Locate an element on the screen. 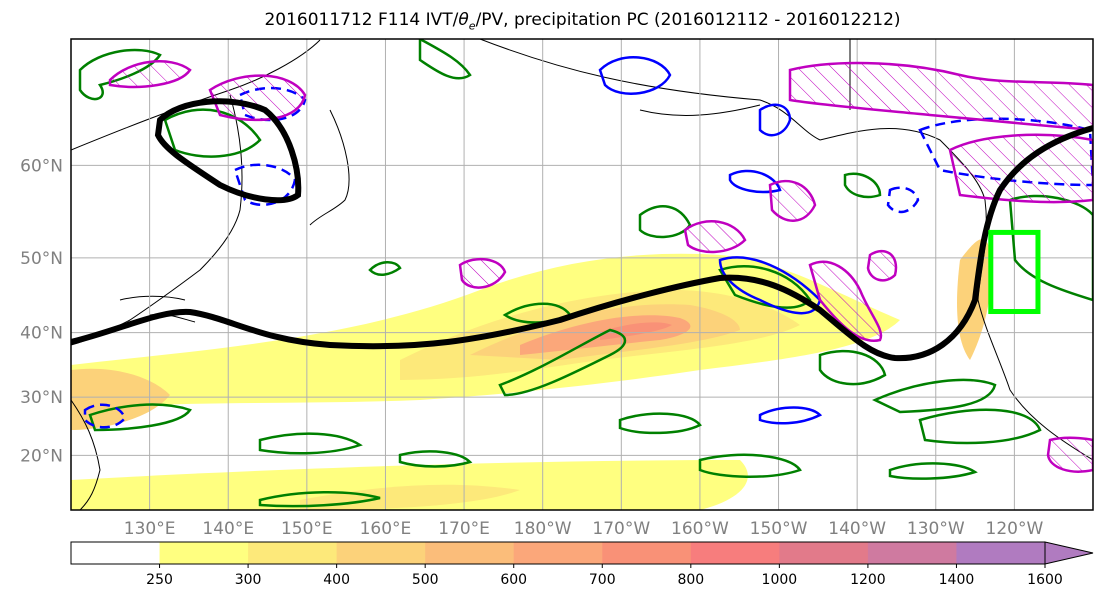 This screenshot has height=603, width=1105. lon-label: 130°W is located at coordinates (936, 529).